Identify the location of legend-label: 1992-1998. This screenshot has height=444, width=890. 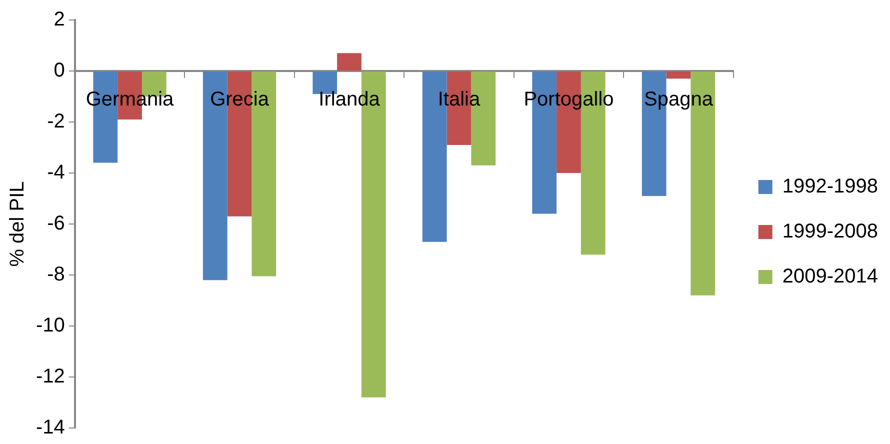
(830, 187).